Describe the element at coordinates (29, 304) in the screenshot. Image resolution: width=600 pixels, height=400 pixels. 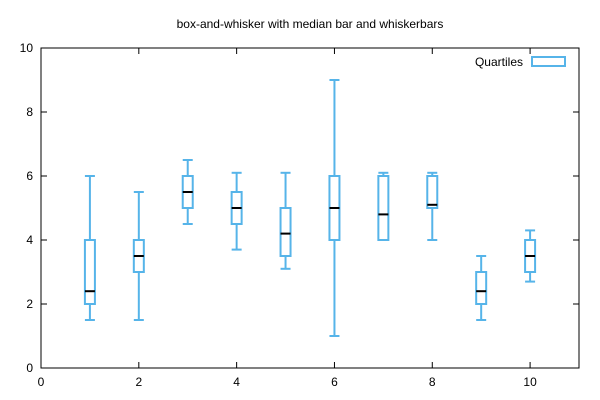
I see `y-tick-label: 2` at that location.